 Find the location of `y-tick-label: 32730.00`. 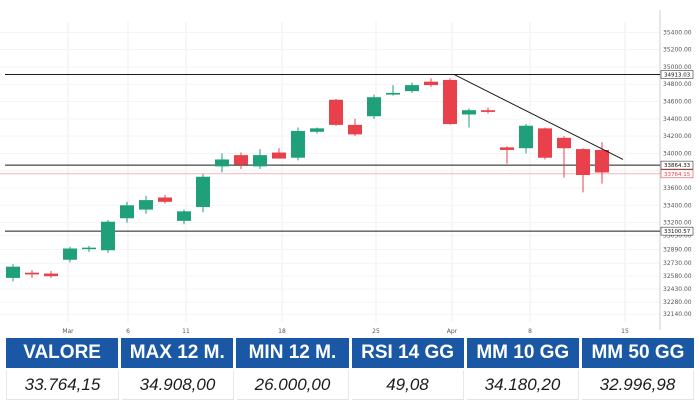

y-tick-label: 32730.00 is located at coordinates (677, 263).